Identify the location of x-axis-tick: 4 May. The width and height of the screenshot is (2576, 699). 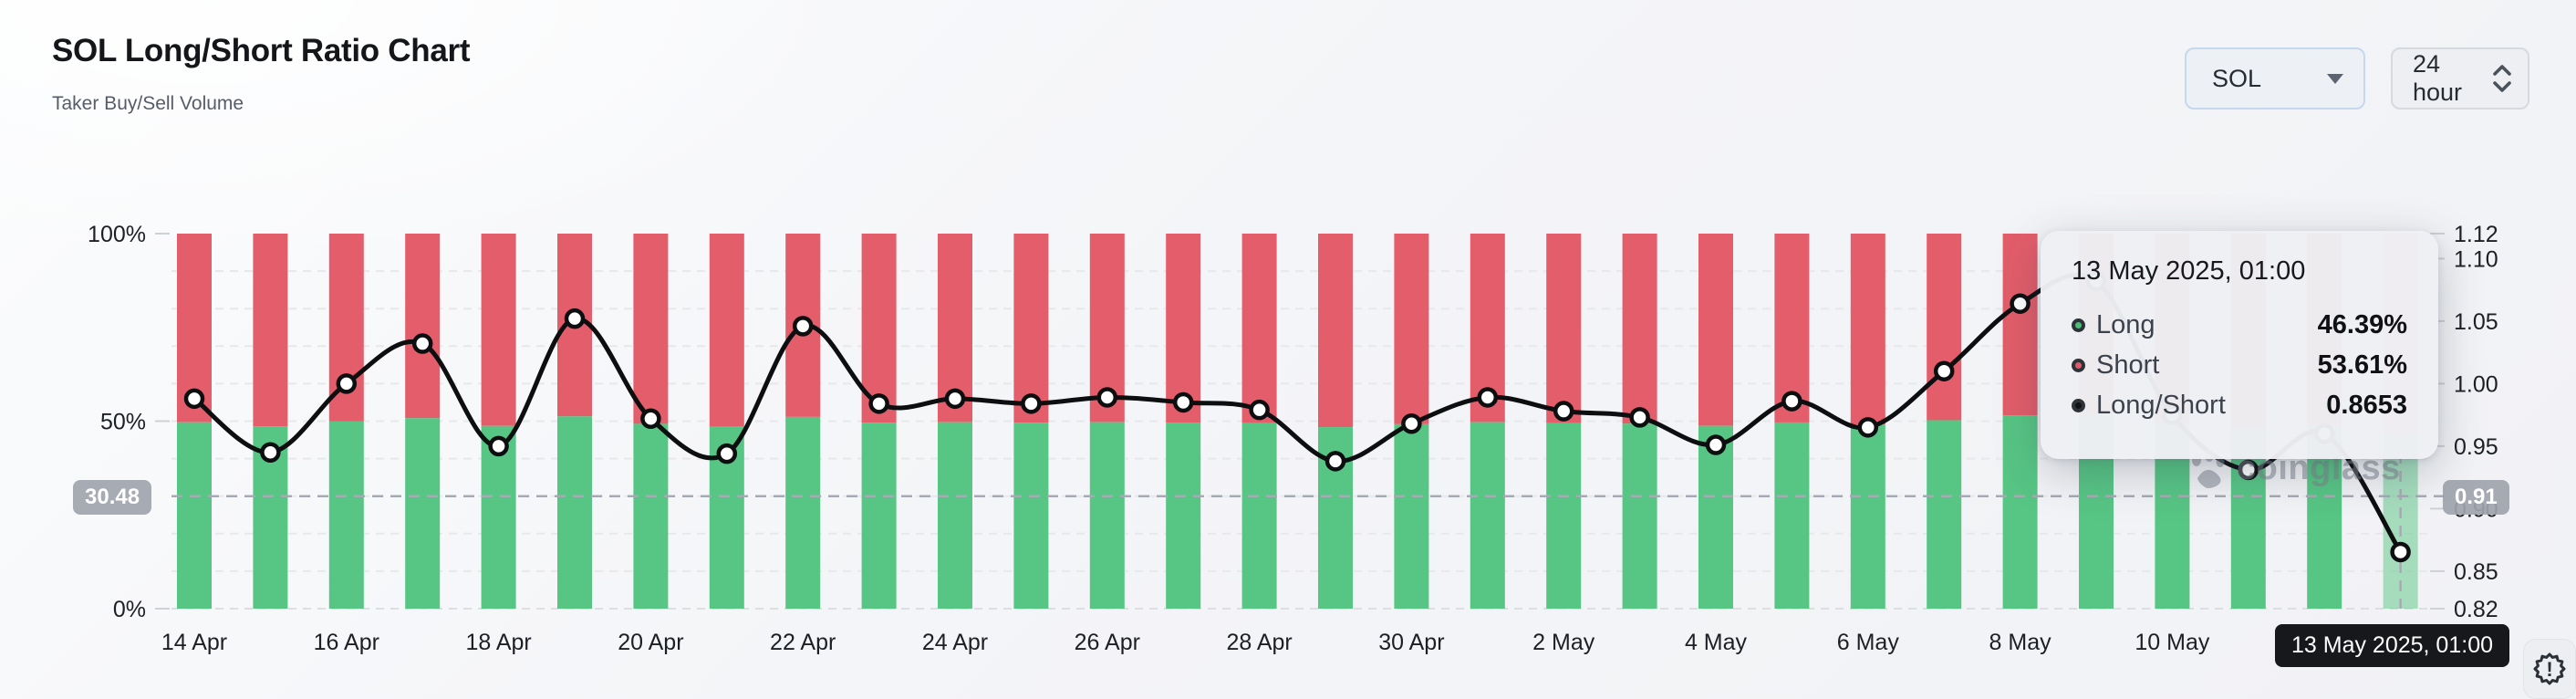
(1716, 642).